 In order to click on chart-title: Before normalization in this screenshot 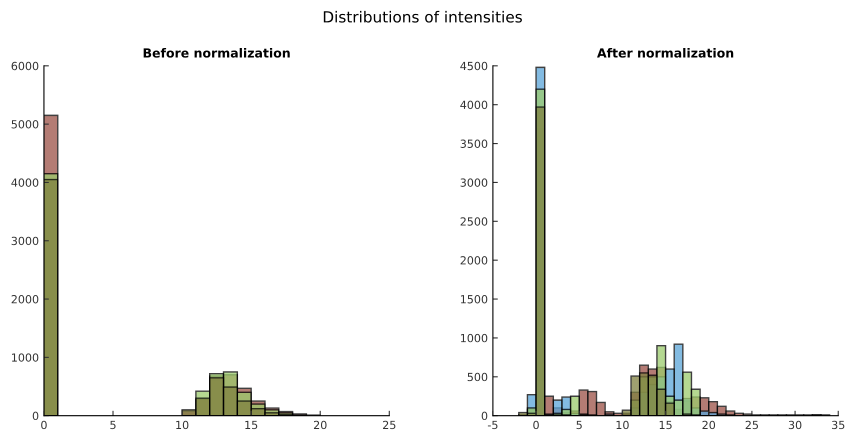, I will do `click(217, 53)`.